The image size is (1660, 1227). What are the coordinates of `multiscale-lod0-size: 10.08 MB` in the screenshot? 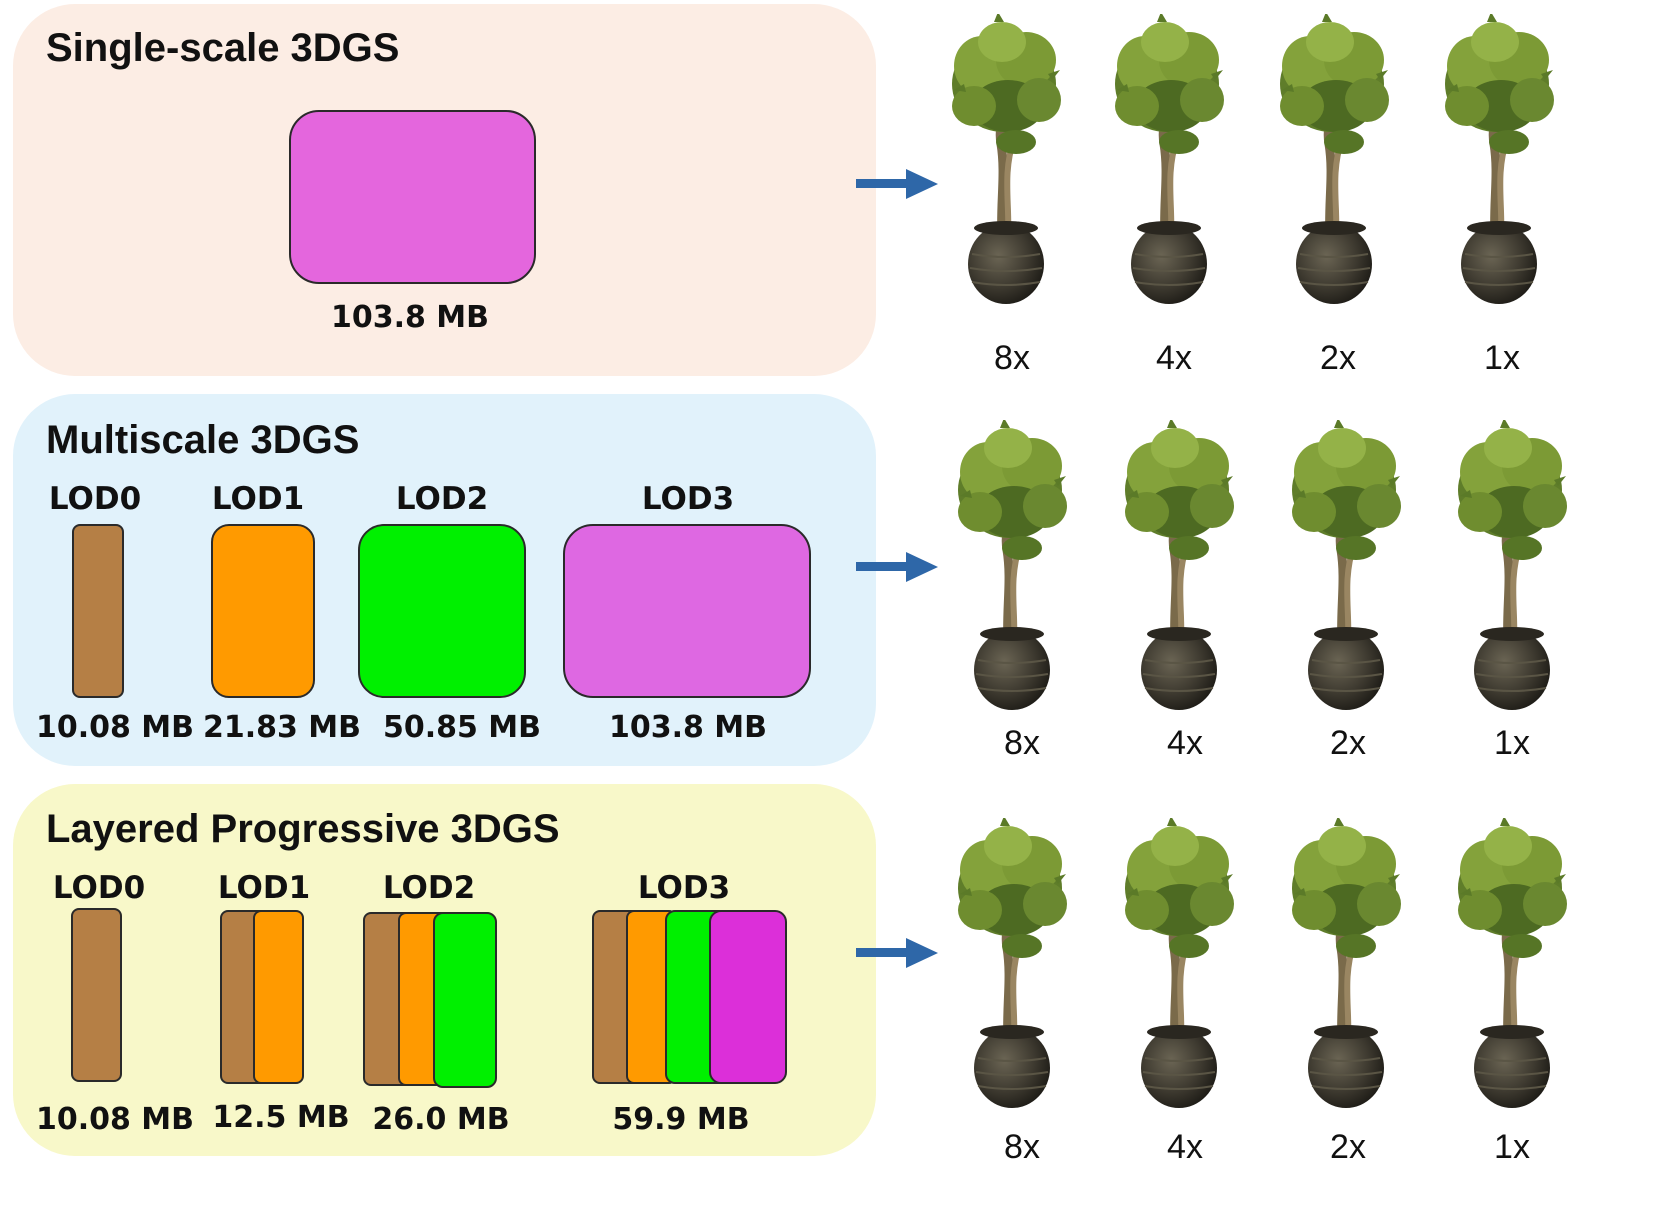 It's located at (115, 727).